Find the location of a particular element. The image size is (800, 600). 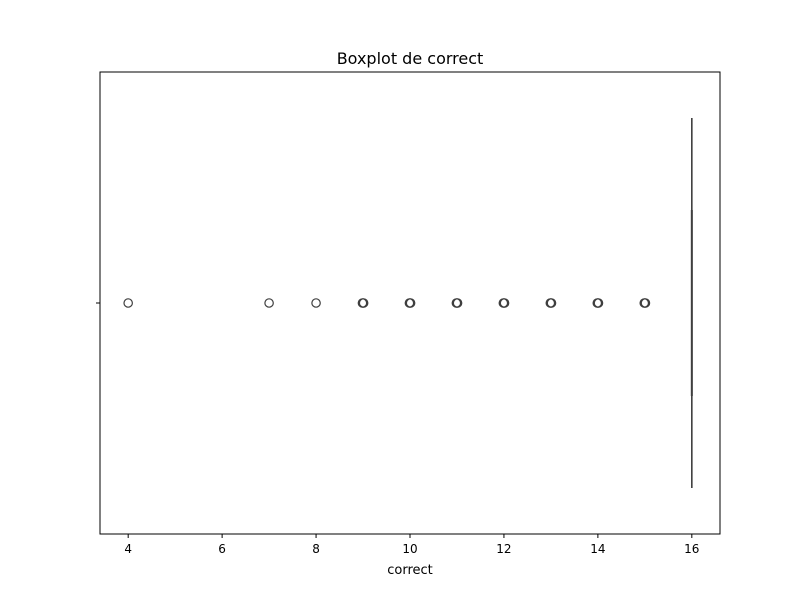

x-tick-label: 6 is located at coordinates (222, 549).